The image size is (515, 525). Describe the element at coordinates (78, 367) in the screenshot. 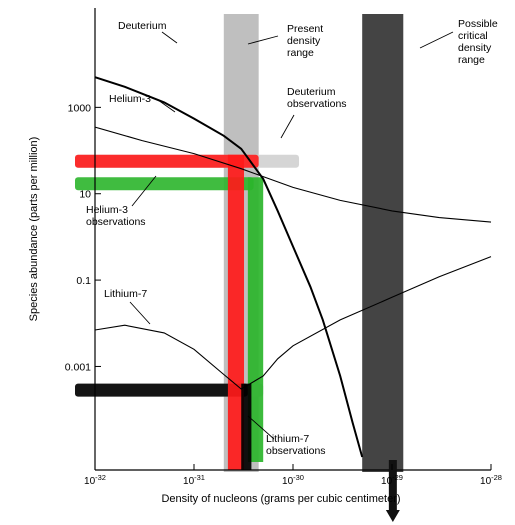

I see `annotation-0-001: 0.001` at that location.